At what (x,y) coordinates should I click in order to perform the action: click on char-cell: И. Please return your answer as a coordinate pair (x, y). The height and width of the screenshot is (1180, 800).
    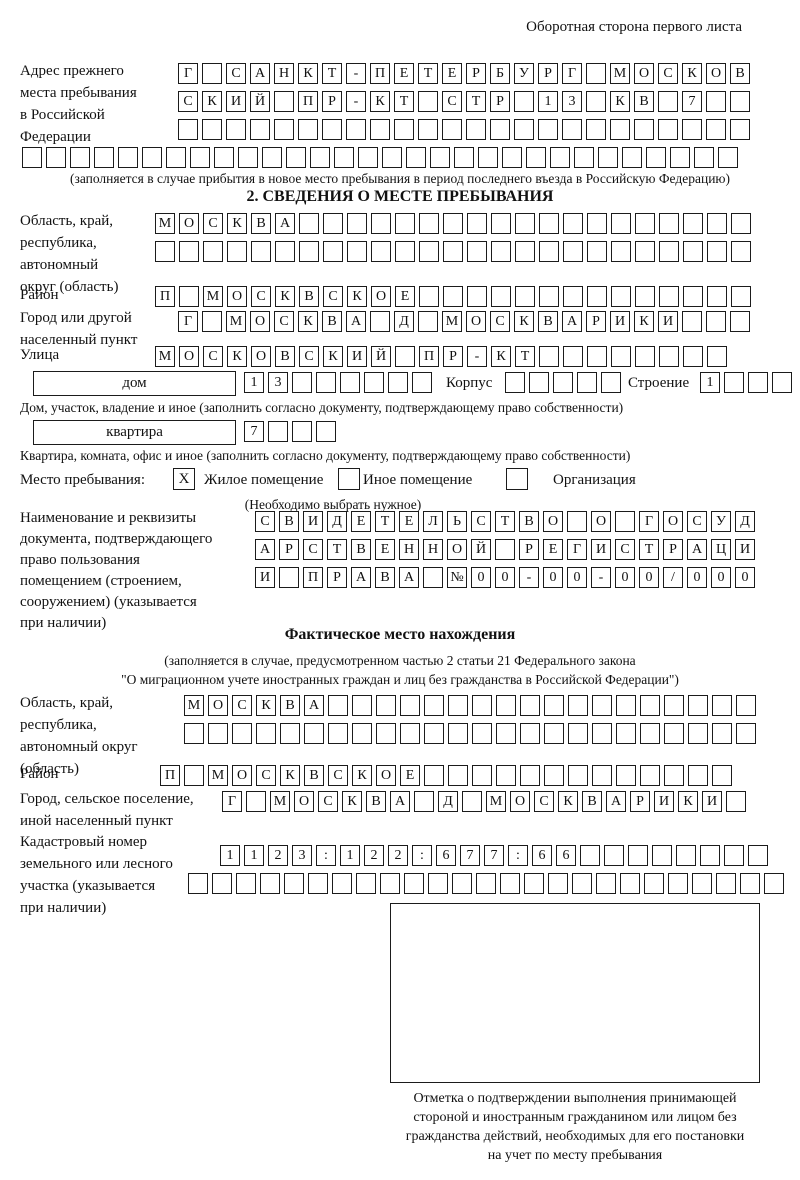
    Looking at the image, I should click on (601, 549).